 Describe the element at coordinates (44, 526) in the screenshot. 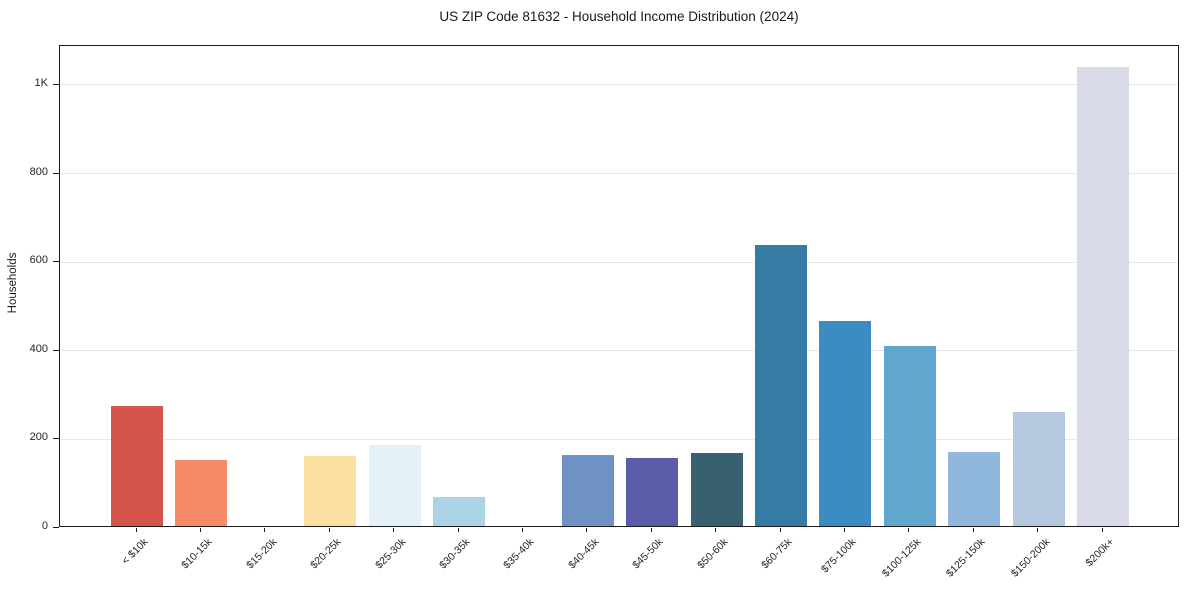

I see `y-tick-label: 0` at that location.